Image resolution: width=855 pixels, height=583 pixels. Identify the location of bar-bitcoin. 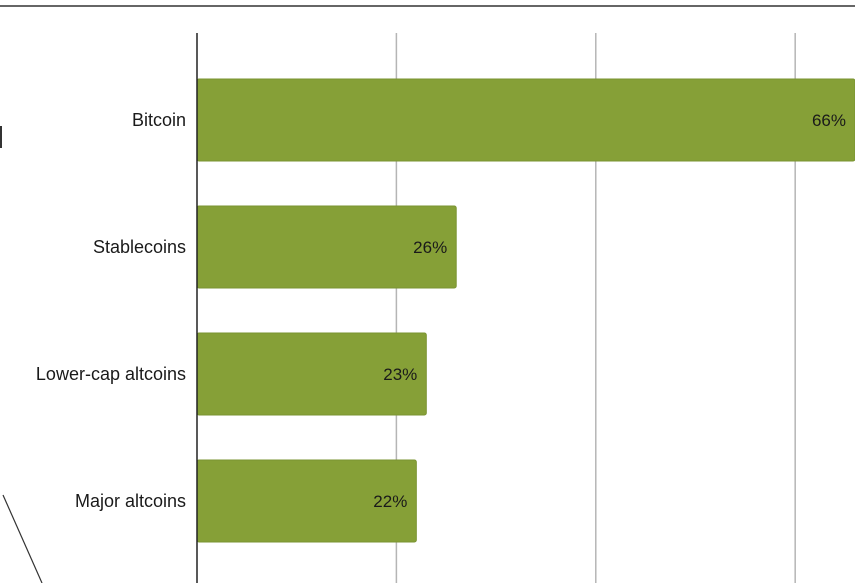
(525, 120).